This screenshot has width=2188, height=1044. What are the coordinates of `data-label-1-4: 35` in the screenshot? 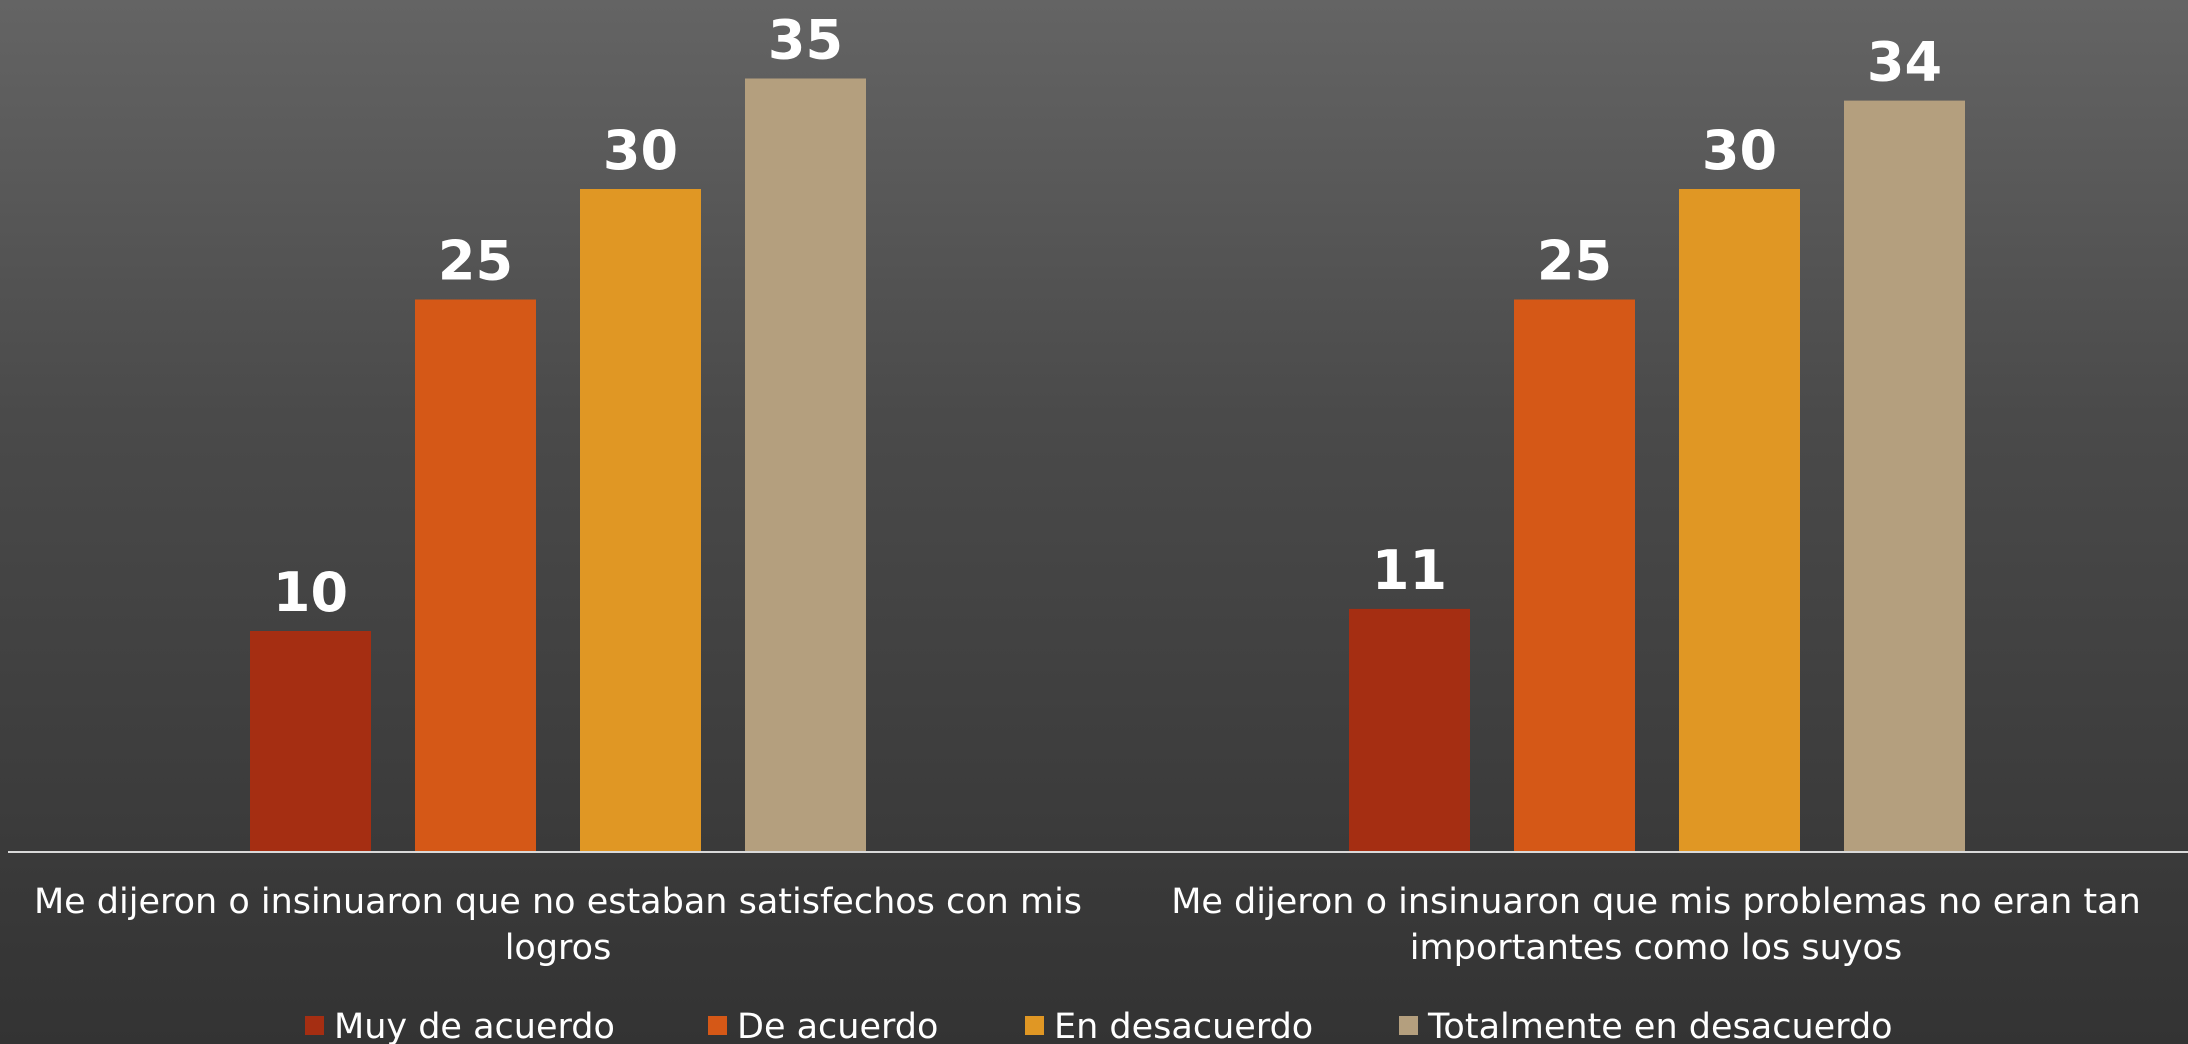 It's located at (805, 40).